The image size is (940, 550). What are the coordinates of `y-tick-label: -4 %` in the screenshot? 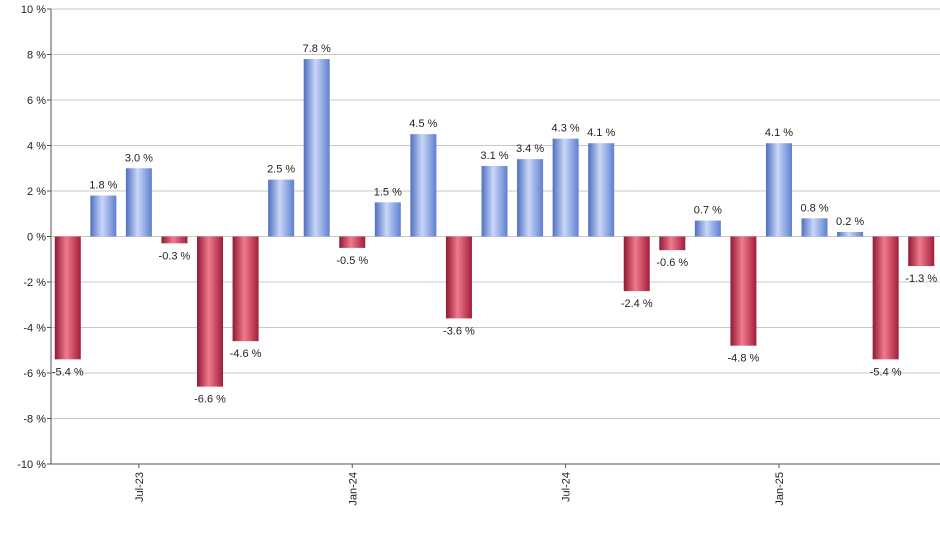 It's located at (34, 329).